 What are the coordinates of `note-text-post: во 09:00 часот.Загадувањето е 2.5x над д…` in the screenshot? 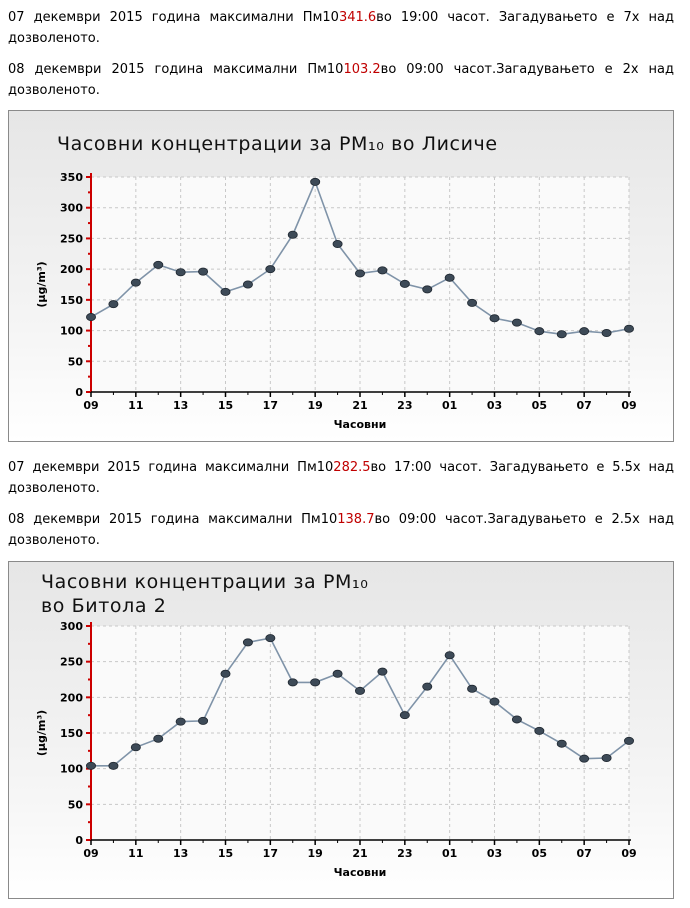 It's located at (341, 530).